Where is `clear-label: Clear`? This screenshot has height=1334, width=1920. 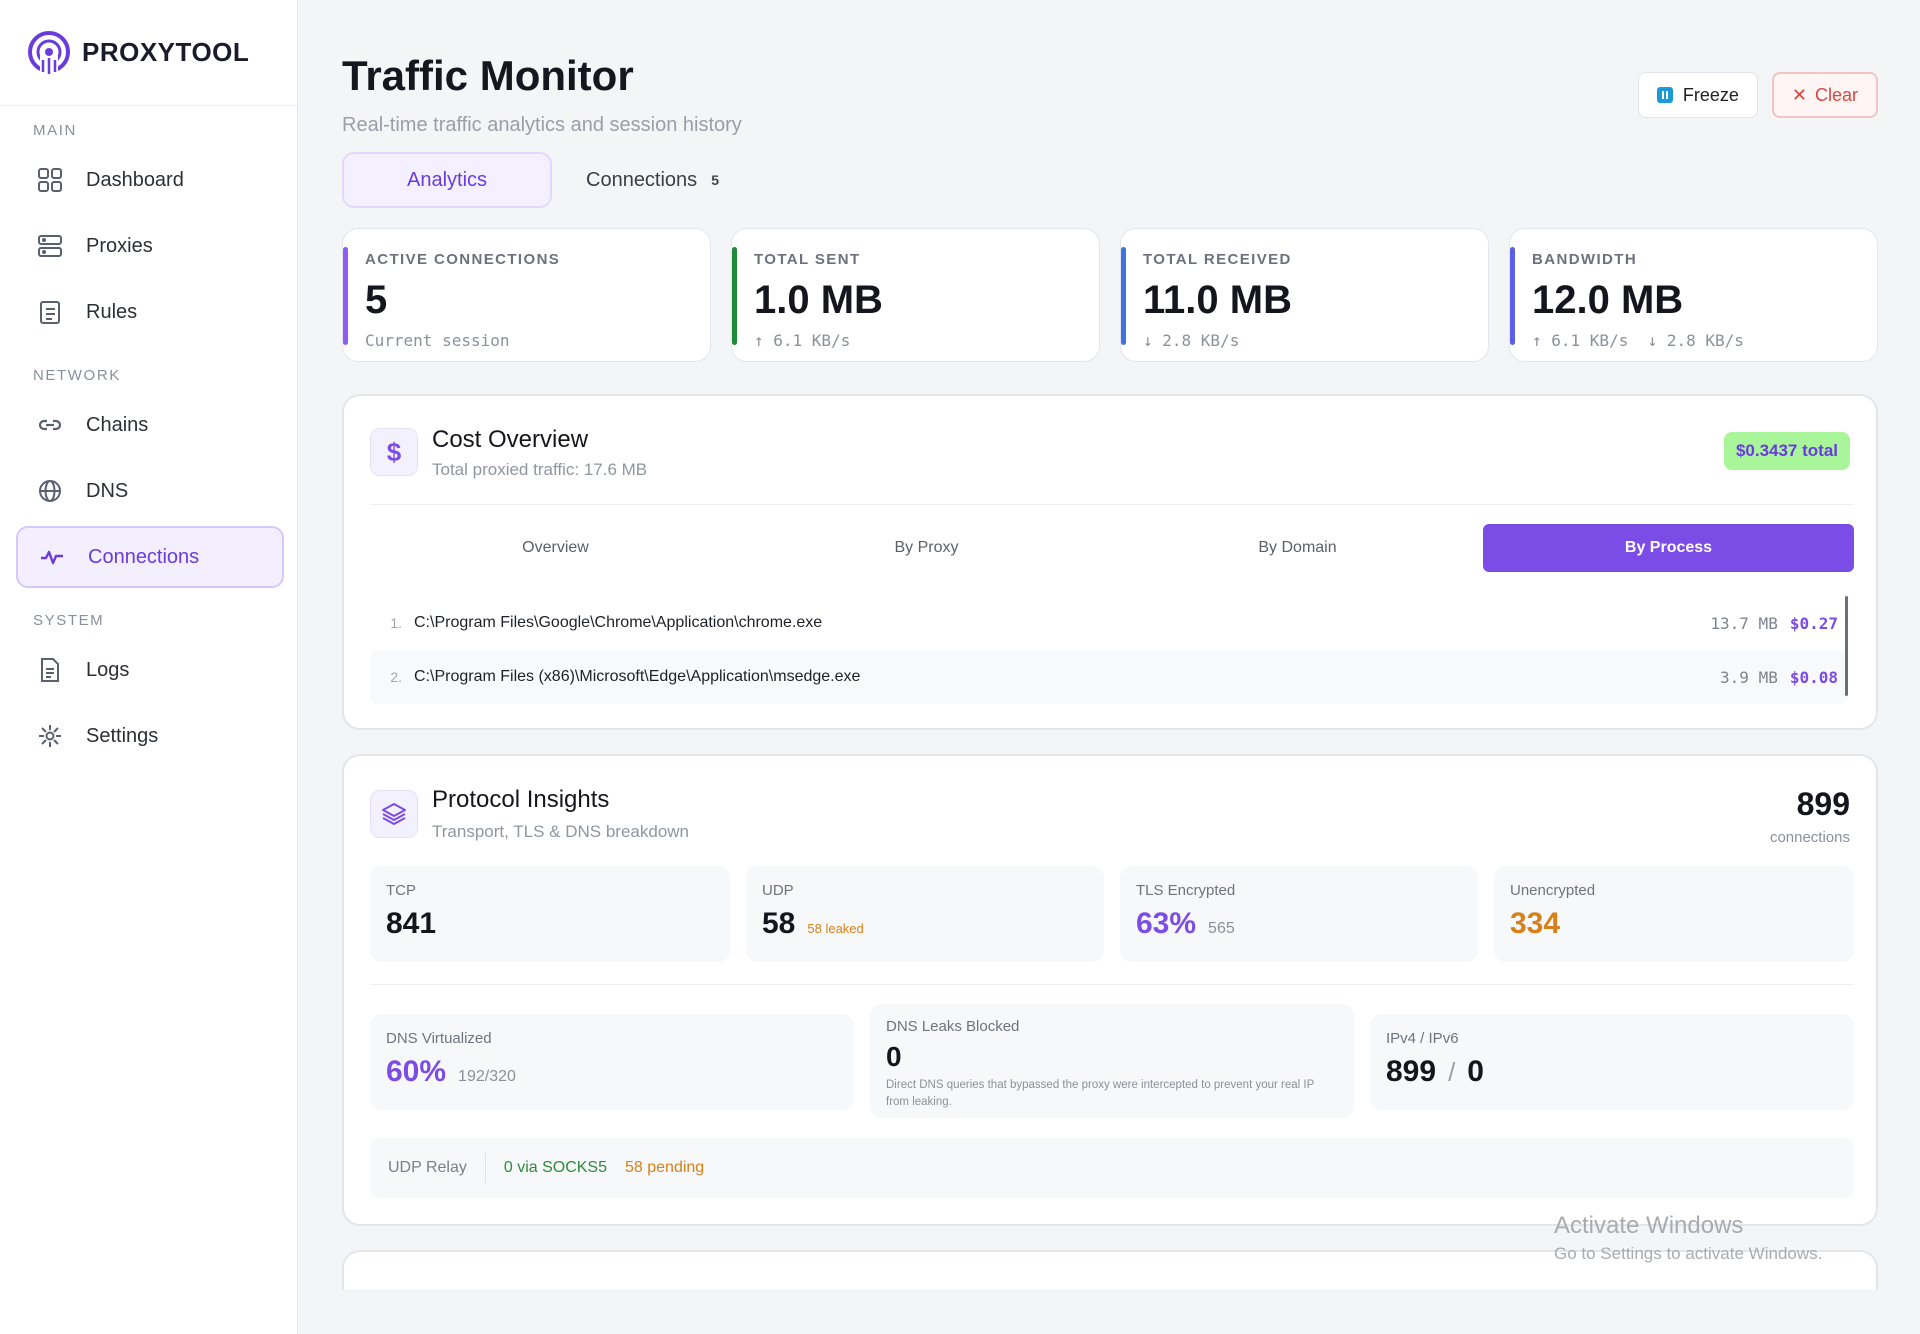
clear-label: Clear is located at coordinates (1836, 94).